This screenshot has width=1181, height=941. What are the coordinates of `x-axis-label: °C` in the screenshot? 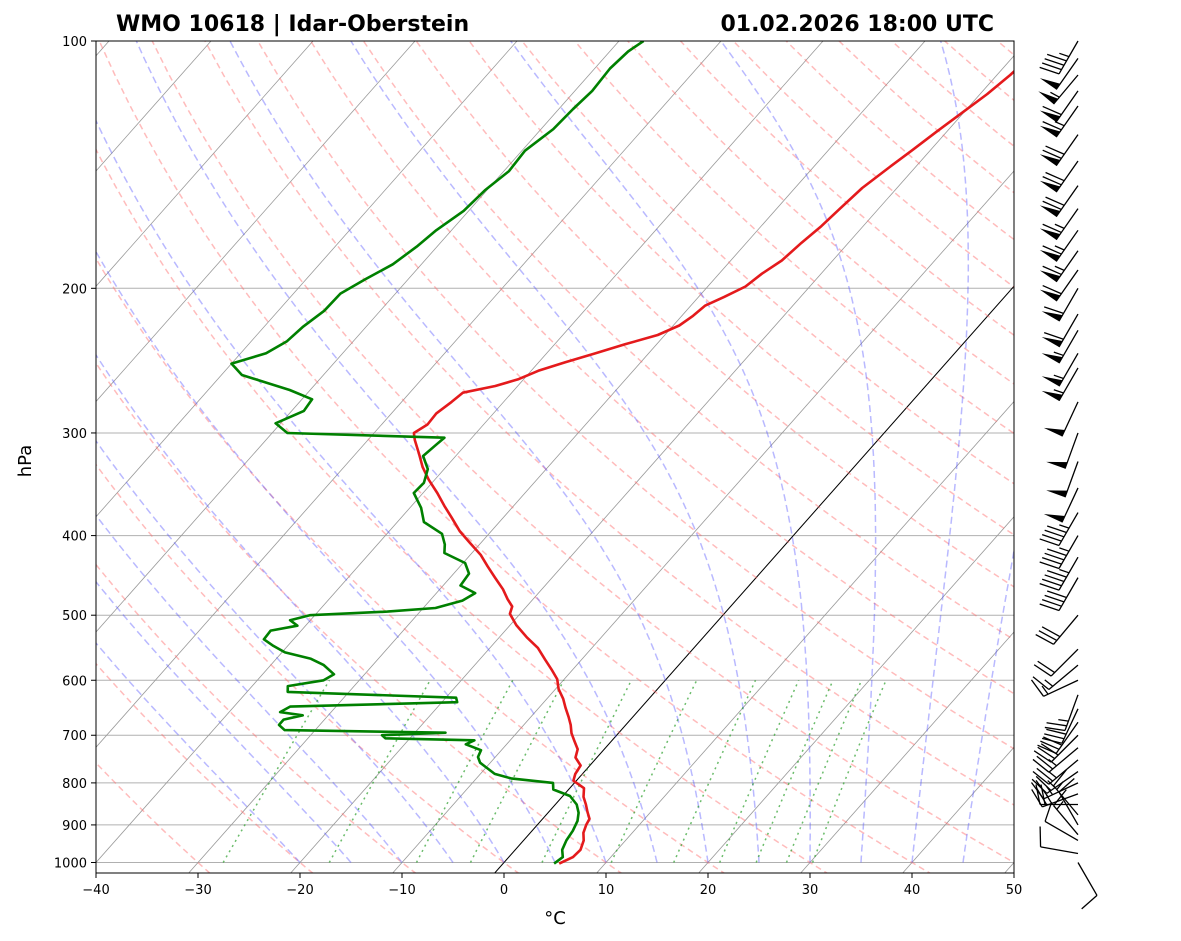 It's located at (555, 918).